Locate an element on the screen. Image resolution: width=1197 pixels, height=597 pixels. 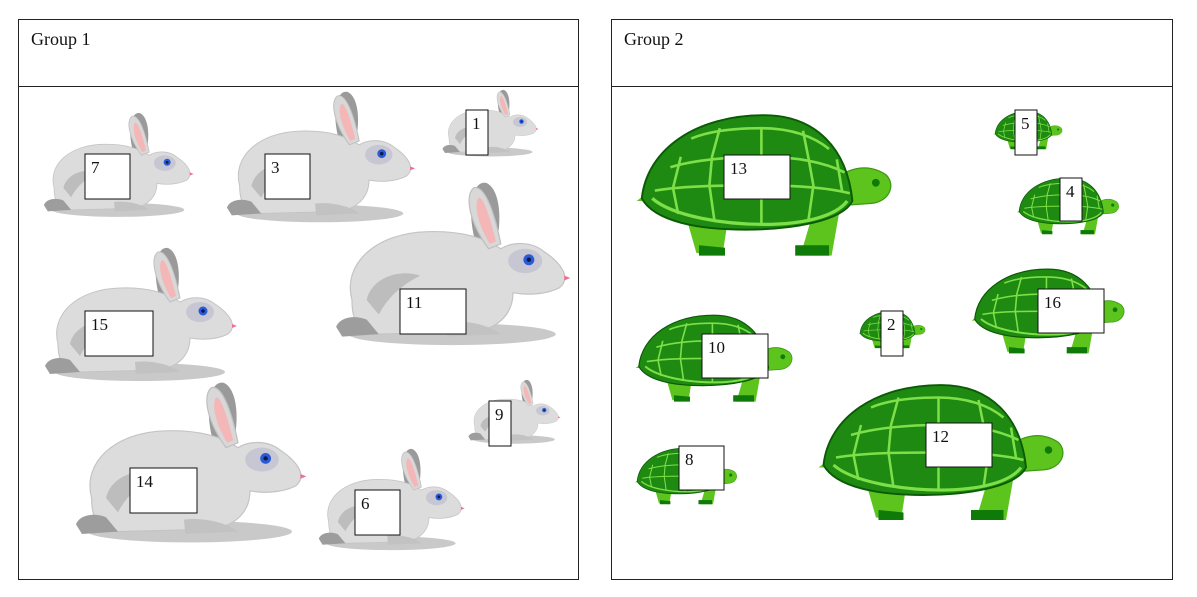
group-1-header: Group 1 is located at coordinates (298, 53).